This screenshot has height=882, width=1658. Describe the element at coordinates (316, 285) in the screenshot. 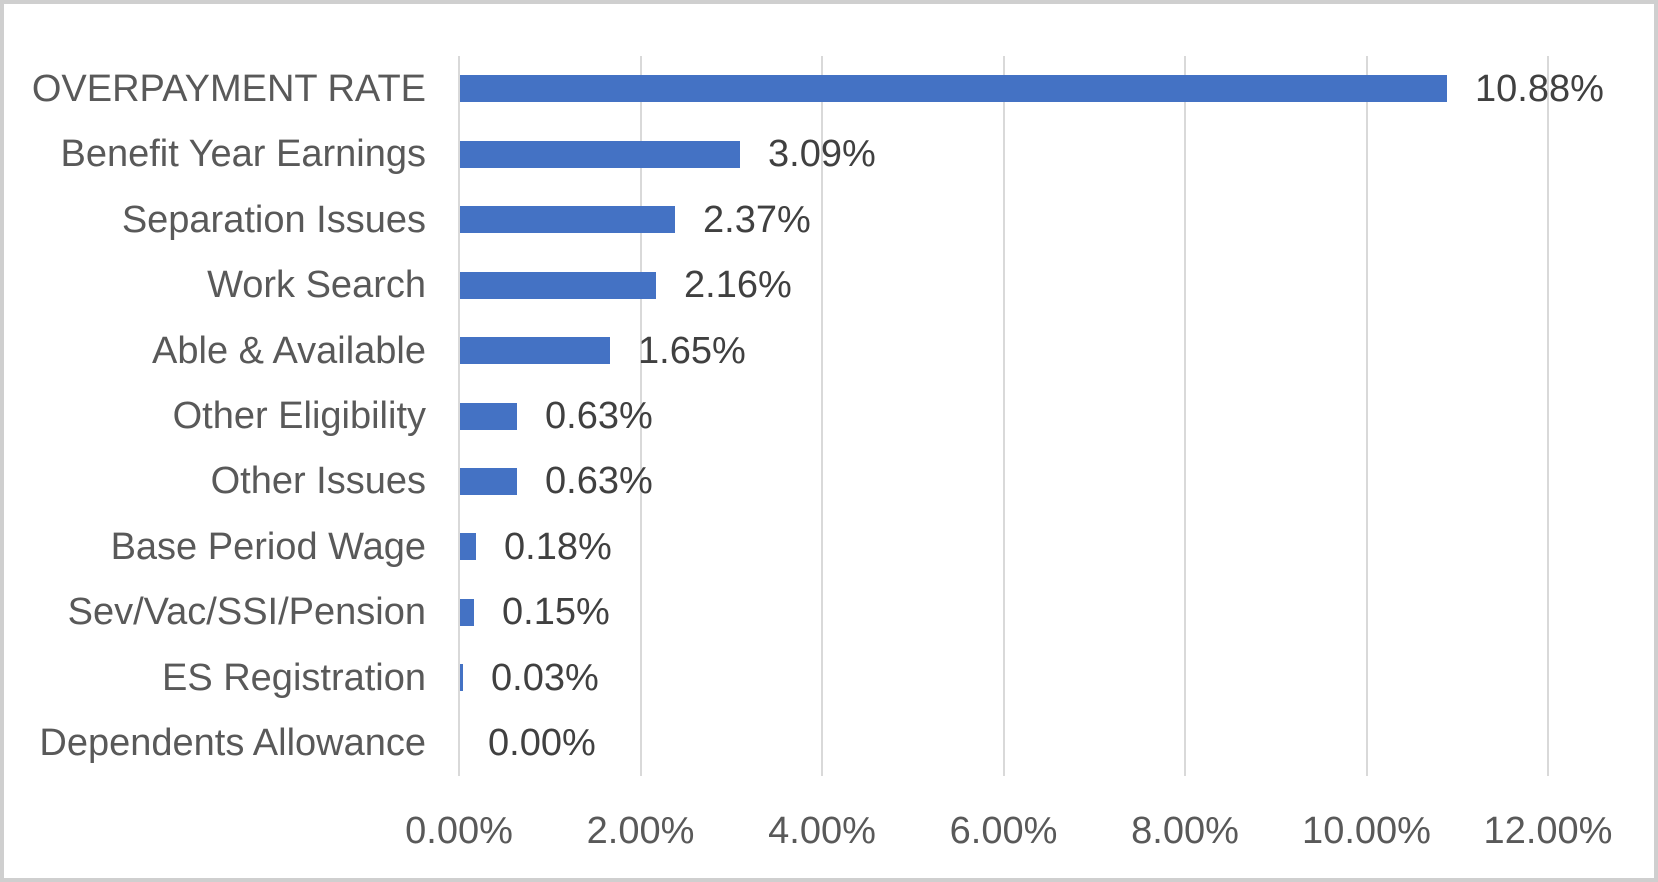

I see `category-label: Work Search` at that location.